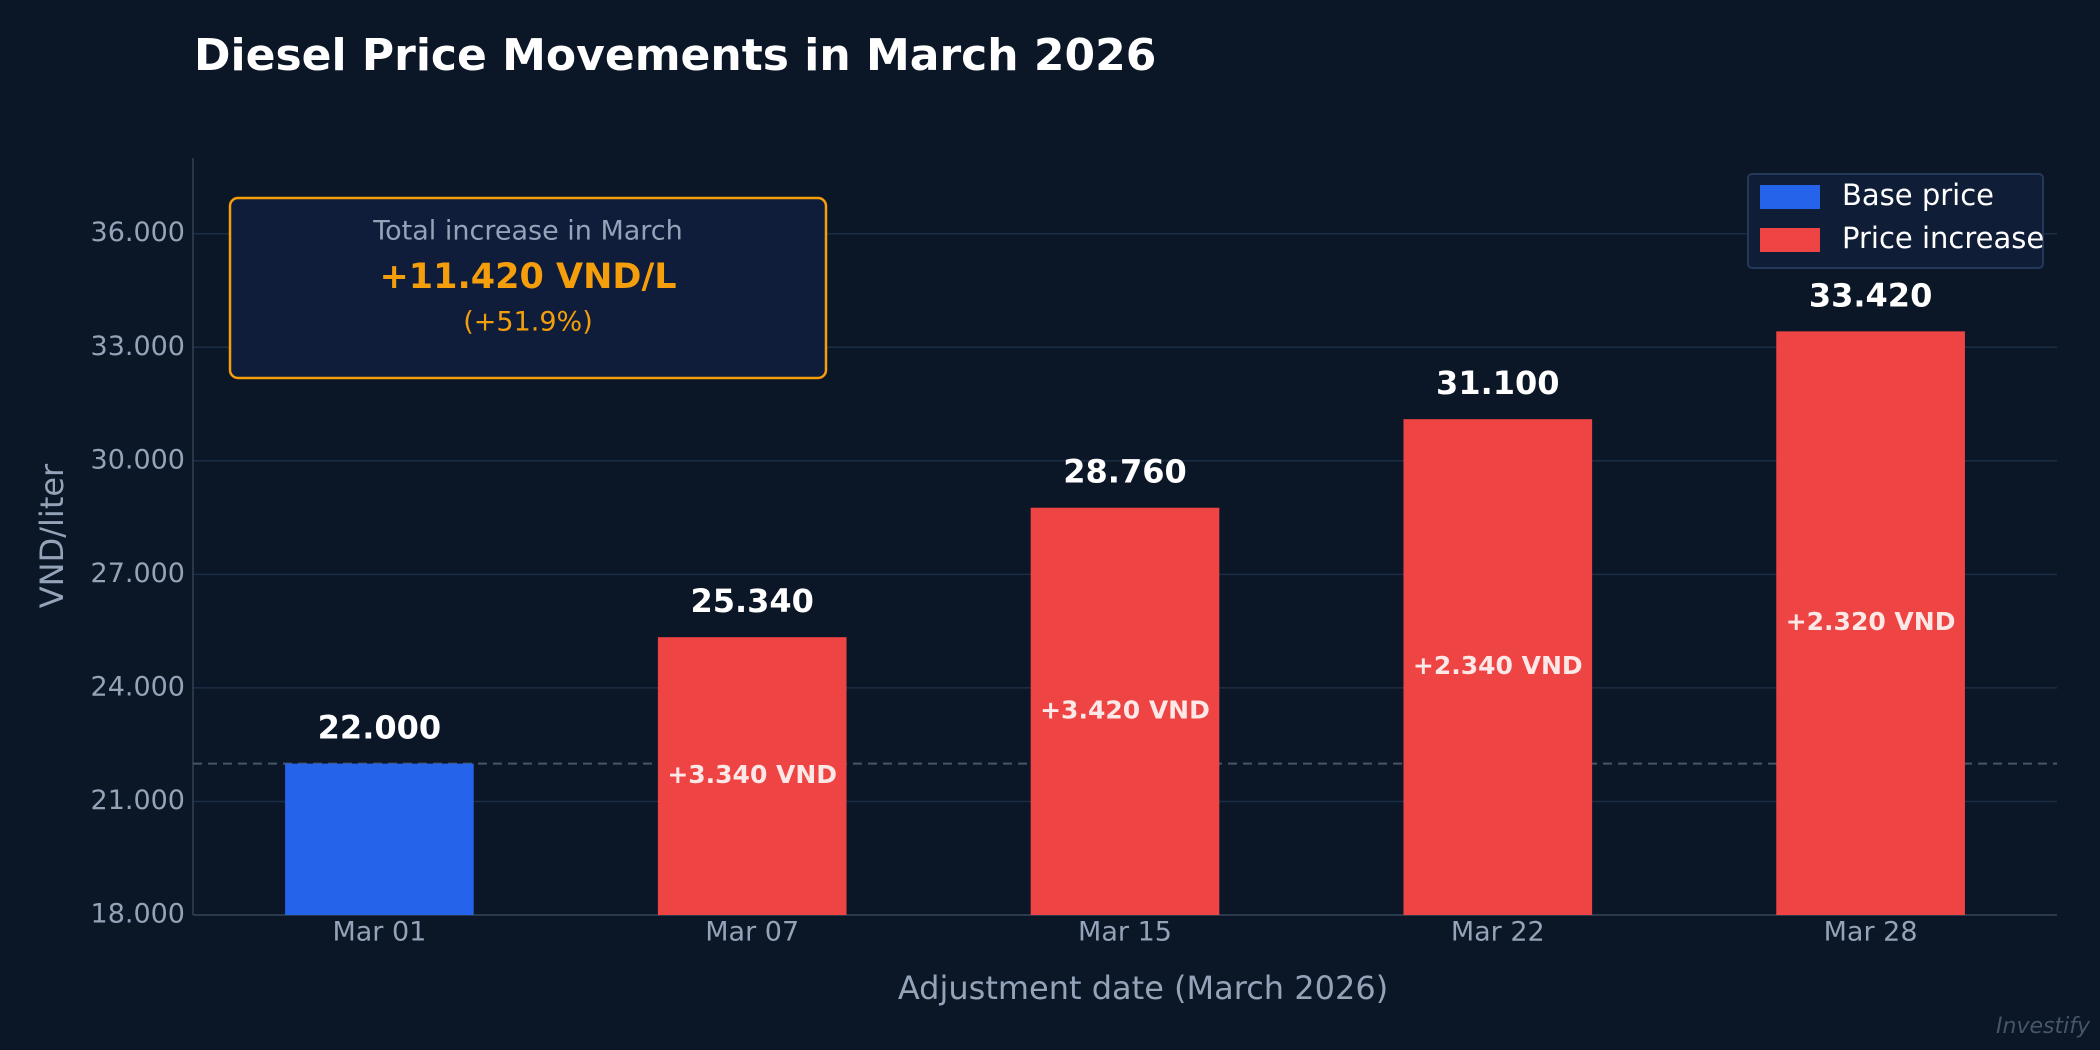  I want to click on annotation-detail: (+51.9%), so click(527, 322).